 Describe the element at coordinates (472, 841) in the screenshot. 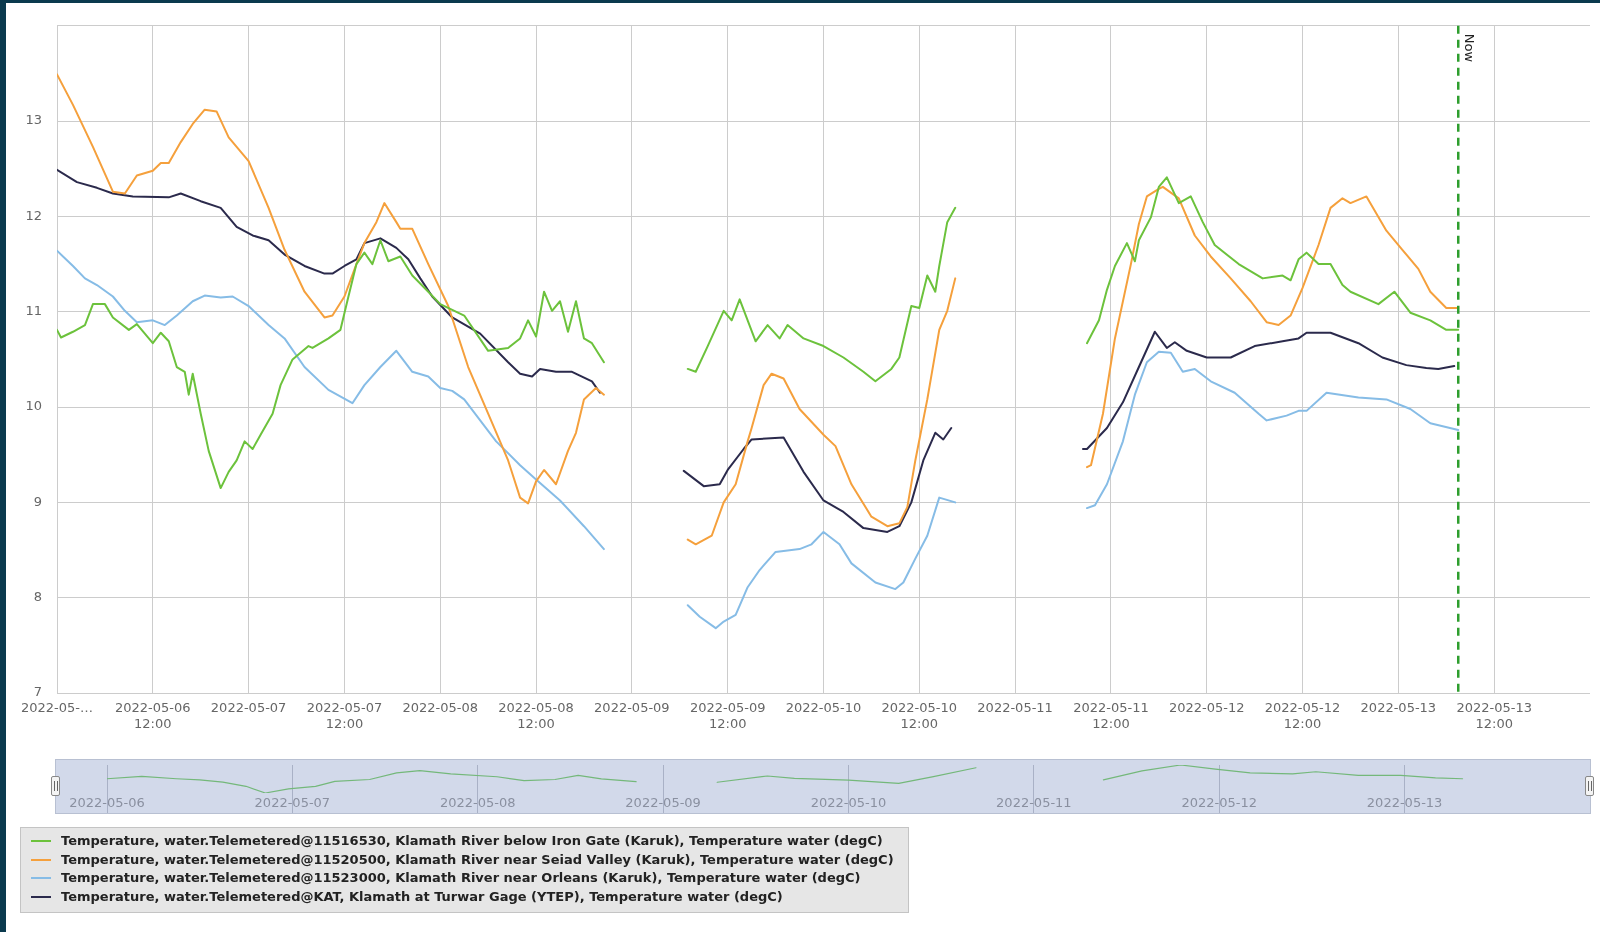

I see `legend-label: Temperature, water.Telemetered@11516530, Klamath River below Iron Gate (Karuk), Temperature water (degC)` at that location.